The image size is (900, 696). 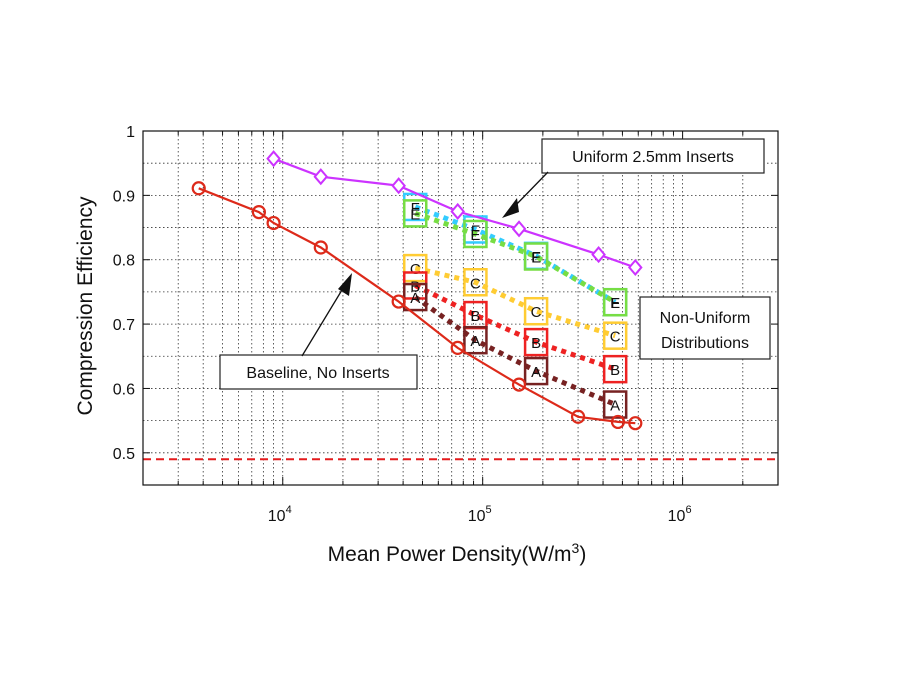 I want to click on nonuniform-annotation-line2: Distributions, so click(x=705, y=343).